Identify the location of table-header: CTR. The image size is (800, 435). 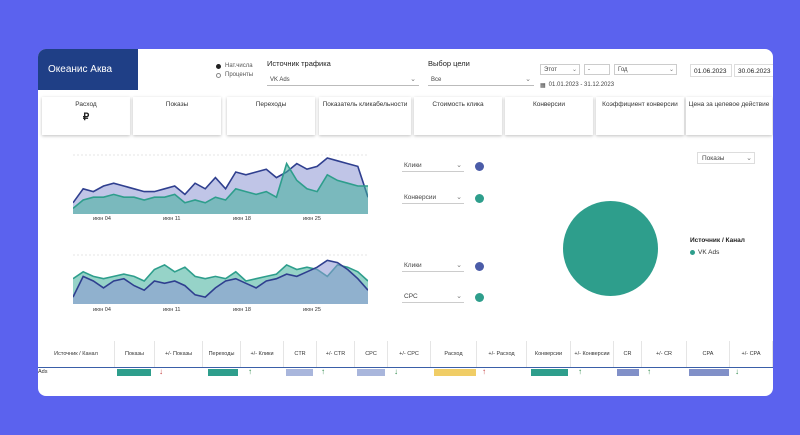
(300, 354).